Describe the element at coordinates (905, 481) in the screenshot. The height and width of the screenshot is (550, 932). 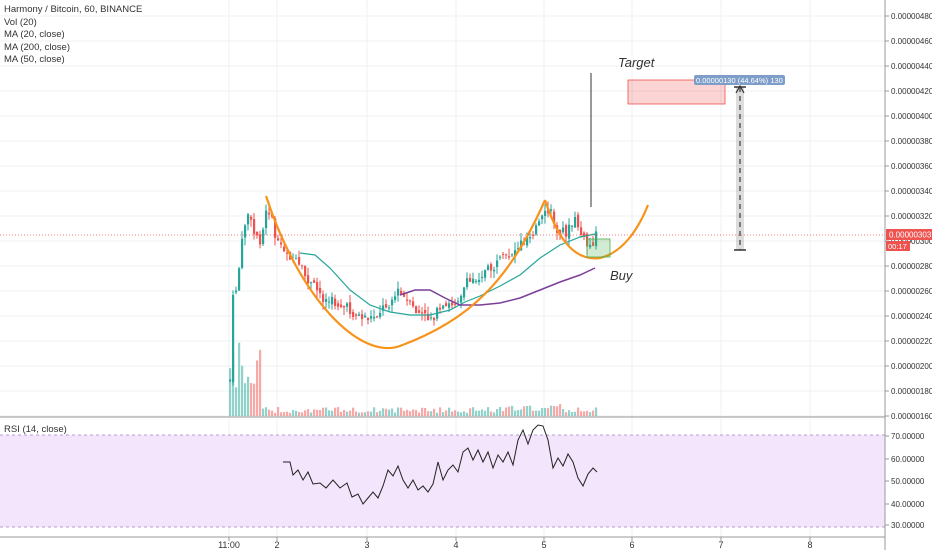
I see `rsi-axis: 70.00000 60.00000 50.00000 40.00000 30.00000` at that location.